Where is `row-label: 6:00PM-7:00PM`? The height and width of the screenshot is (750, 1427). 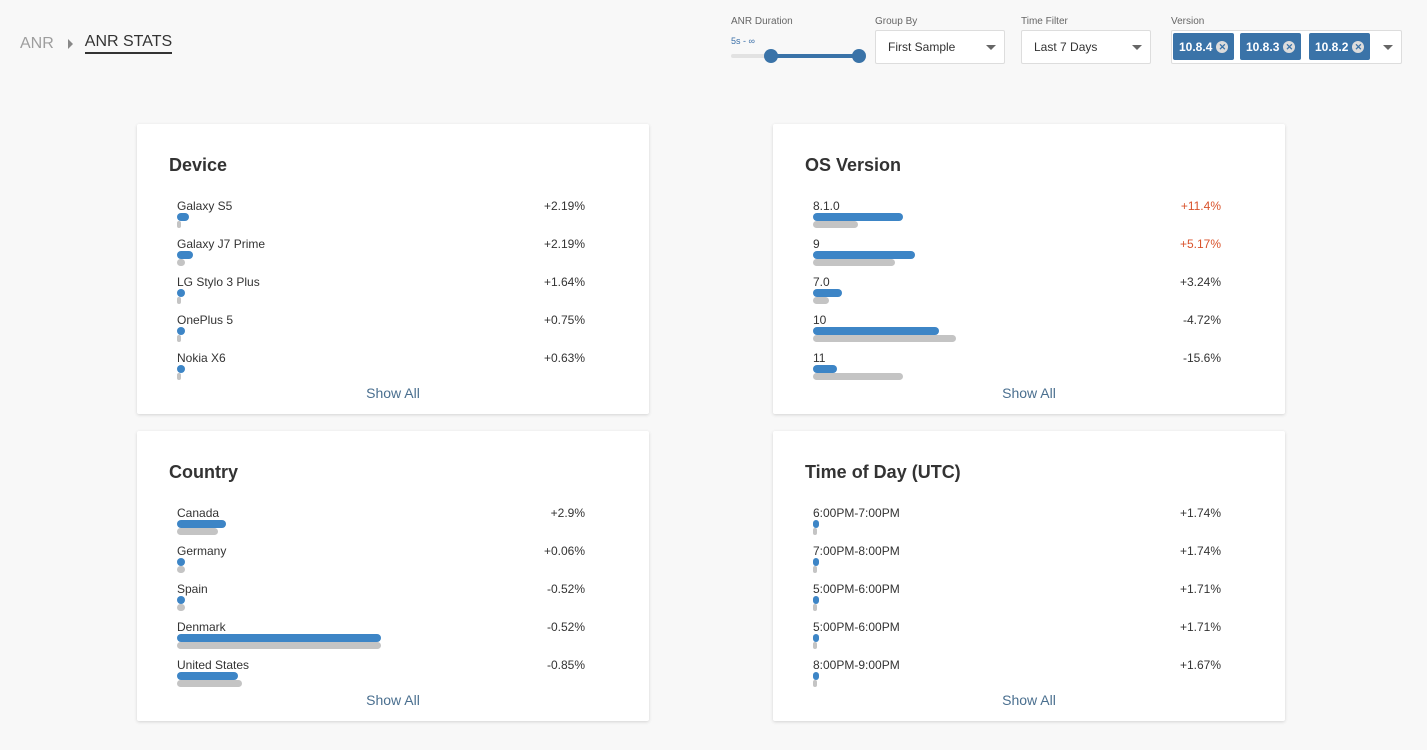
row-label: 6:00PM-7:00PM is located at coordinates (856, 513).